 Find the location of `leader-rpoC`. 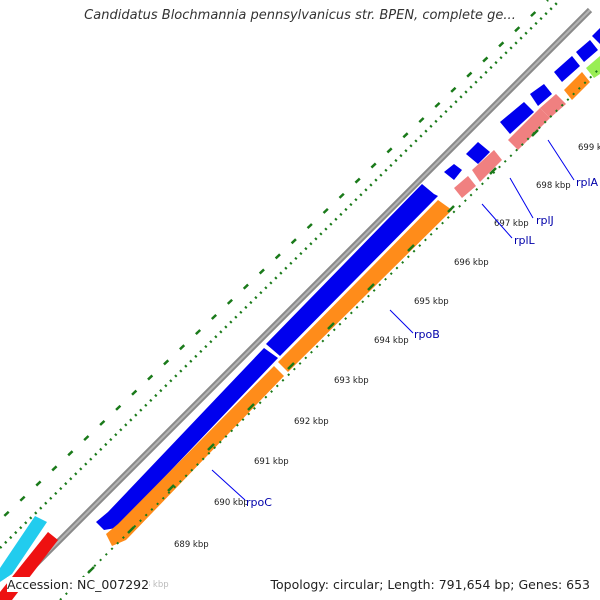

leader-rpoC is located at coordinates (228, 485).